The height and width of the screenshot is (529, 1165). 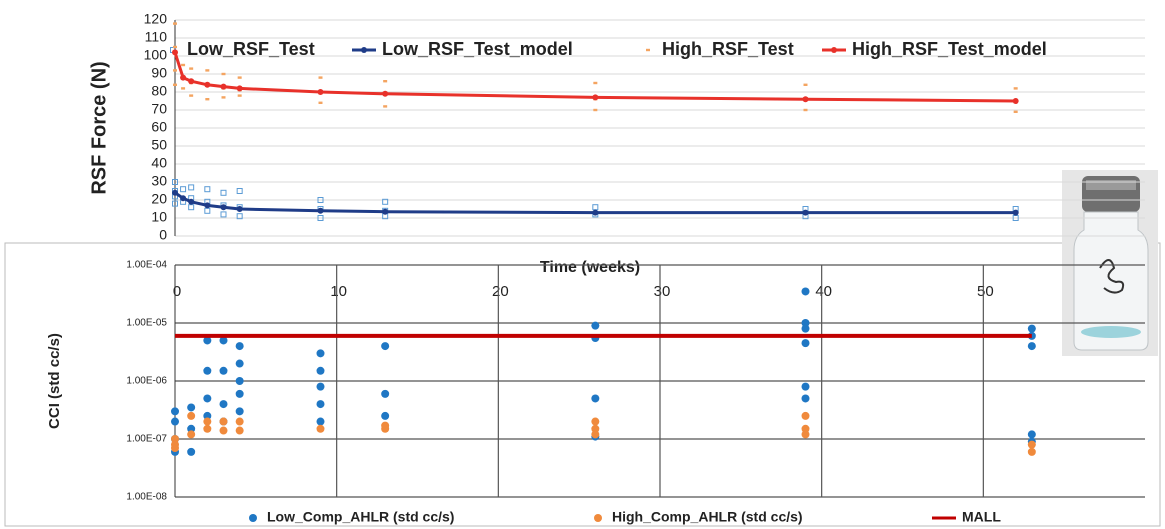 What do you see at coordinates (728, 49) in the screenshot?
I see `legend-label: High_RSF_Test` at bounding box center [728, 49].